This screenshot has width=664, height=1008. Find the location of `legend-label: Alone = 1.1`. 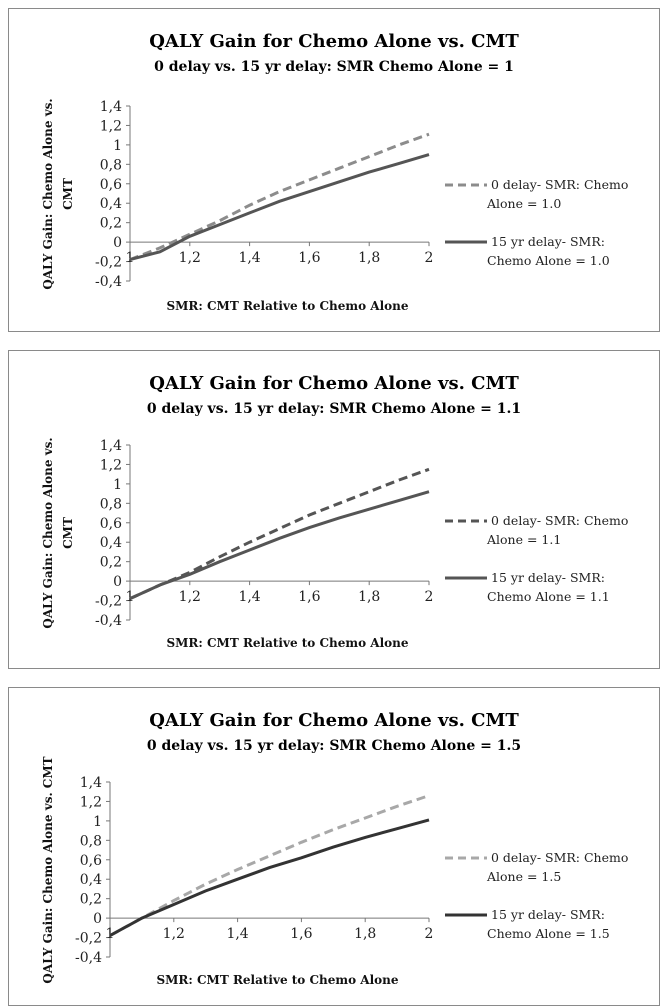

legend-label: Alone = 1.1 is located at coordinates (523, 539).